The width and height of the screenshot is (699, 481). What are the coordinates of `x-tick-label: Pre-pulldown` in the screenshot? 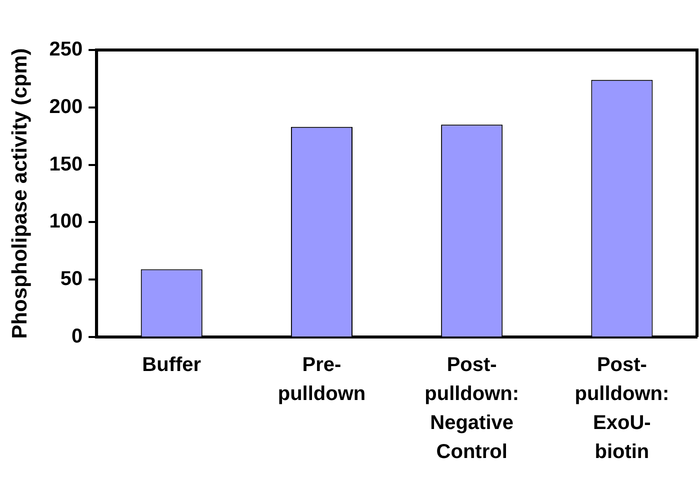 It's located at (322, 380).